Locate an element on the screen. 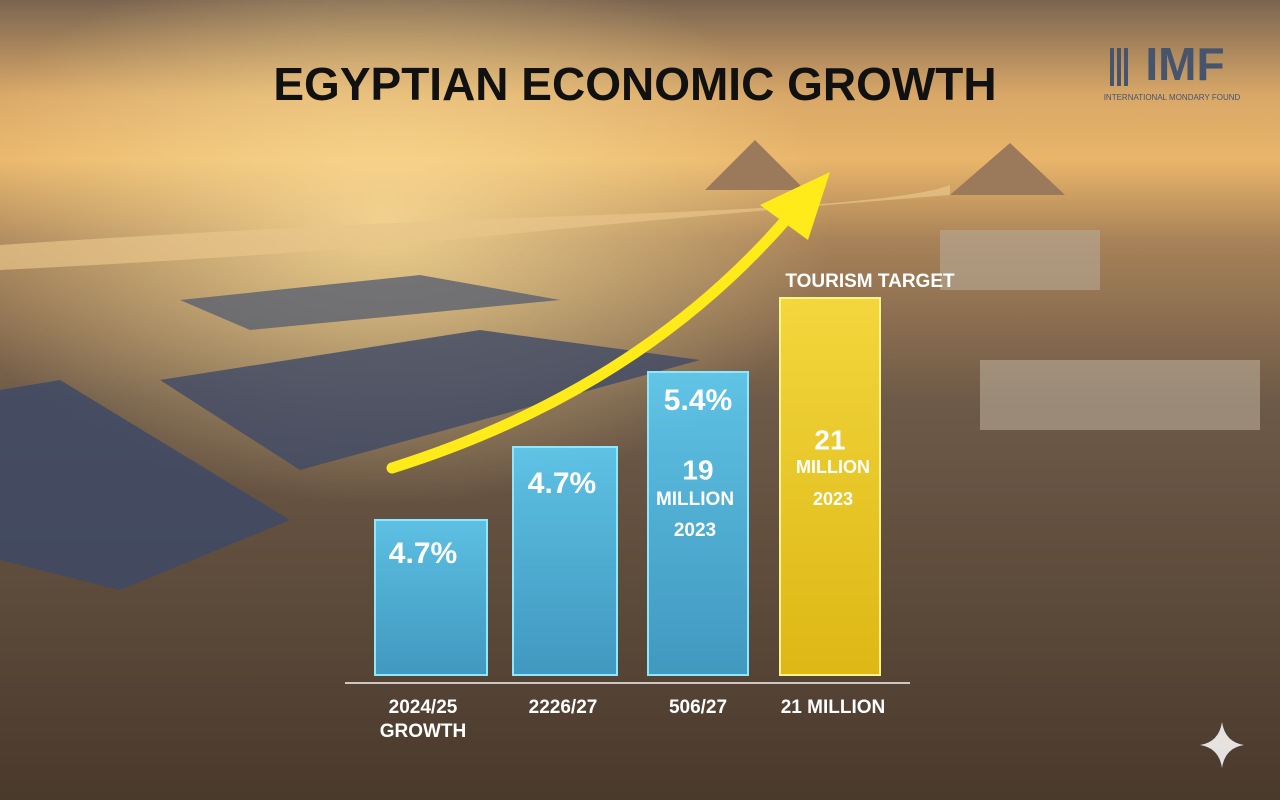 The width and height of the screenshot is (1280, 800). logo: IMF INTERNATIONAL MONDARY FOUND is located at coordinates (1172, 70).